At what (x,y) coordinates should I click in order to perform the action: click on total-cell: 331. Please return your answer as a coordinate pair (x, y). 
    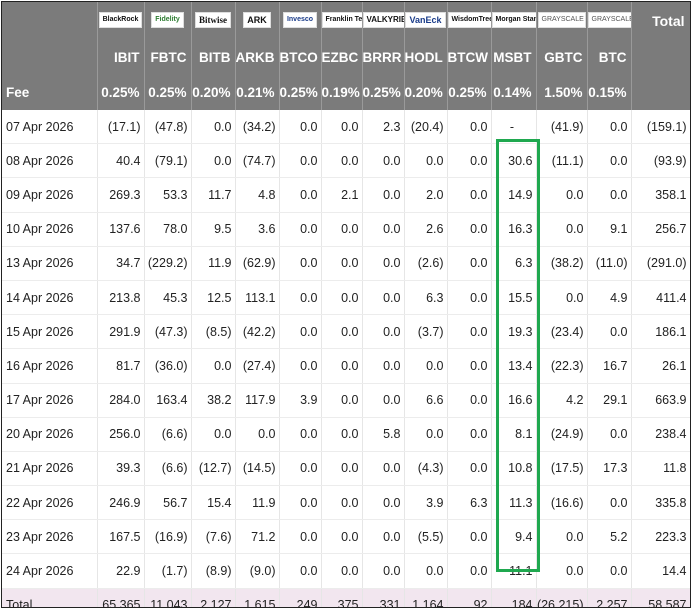
    Looking at the image, I should click on (383, 597).